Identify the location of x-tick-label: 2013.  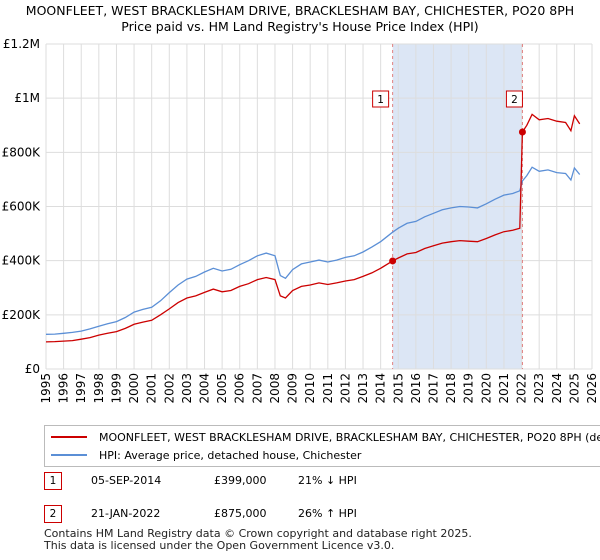
(363, 388).